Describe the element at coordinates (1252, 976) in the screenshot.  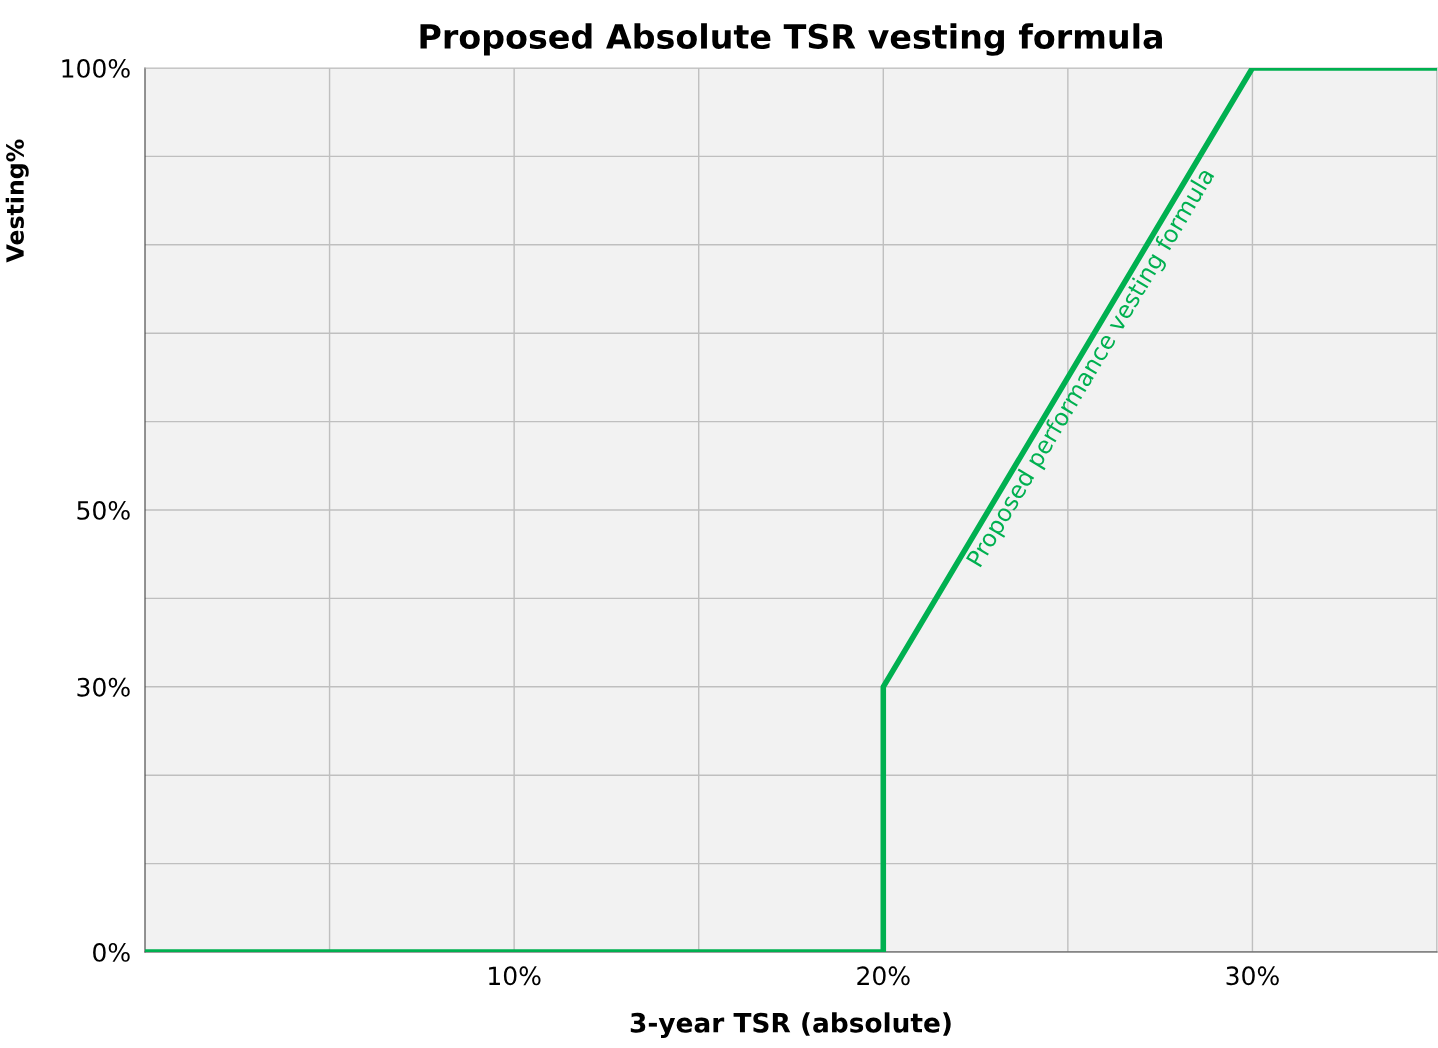
I see `x-tick-label: 30%` at that location.